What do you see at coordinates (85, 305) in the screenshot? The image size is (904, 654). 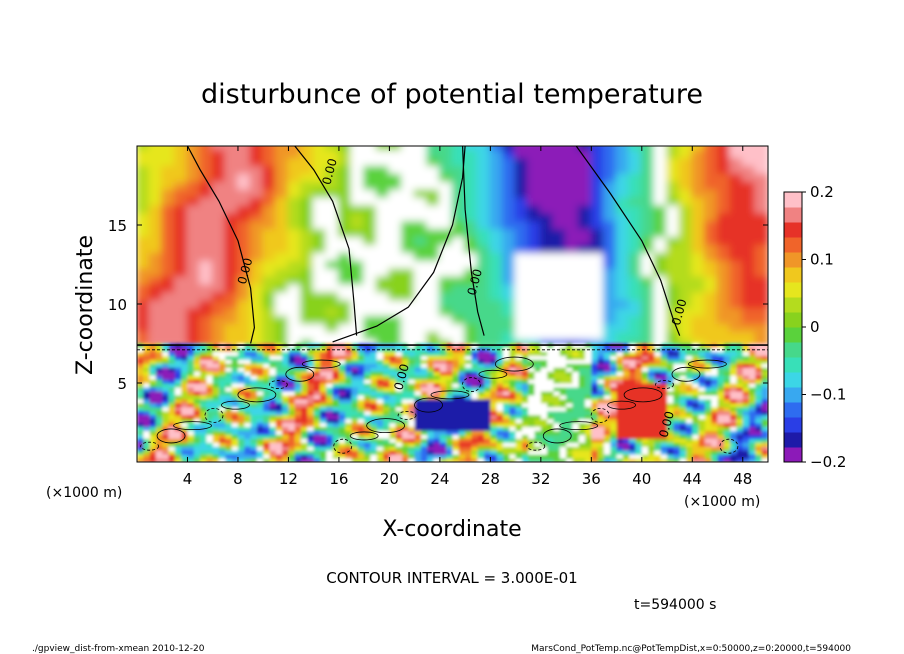 I see `y-axis-label: Z-coordinate` at bounding box center [85, 305].